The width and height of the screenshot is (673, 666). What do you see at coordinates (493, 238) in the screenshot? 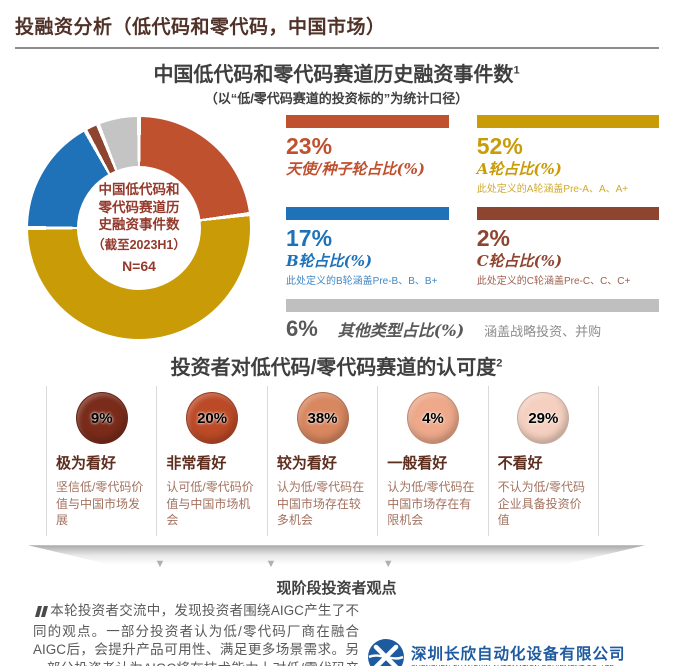
I see `round-c-percent: 2%` at bounding box center [493, 238].